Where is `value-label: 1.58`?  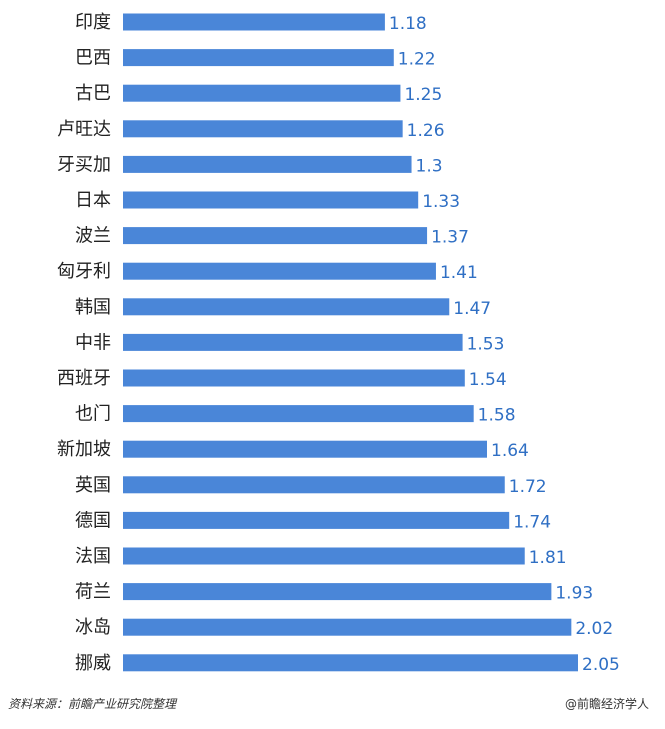
value-label: 1.58 is located at coordinates (497, 416).